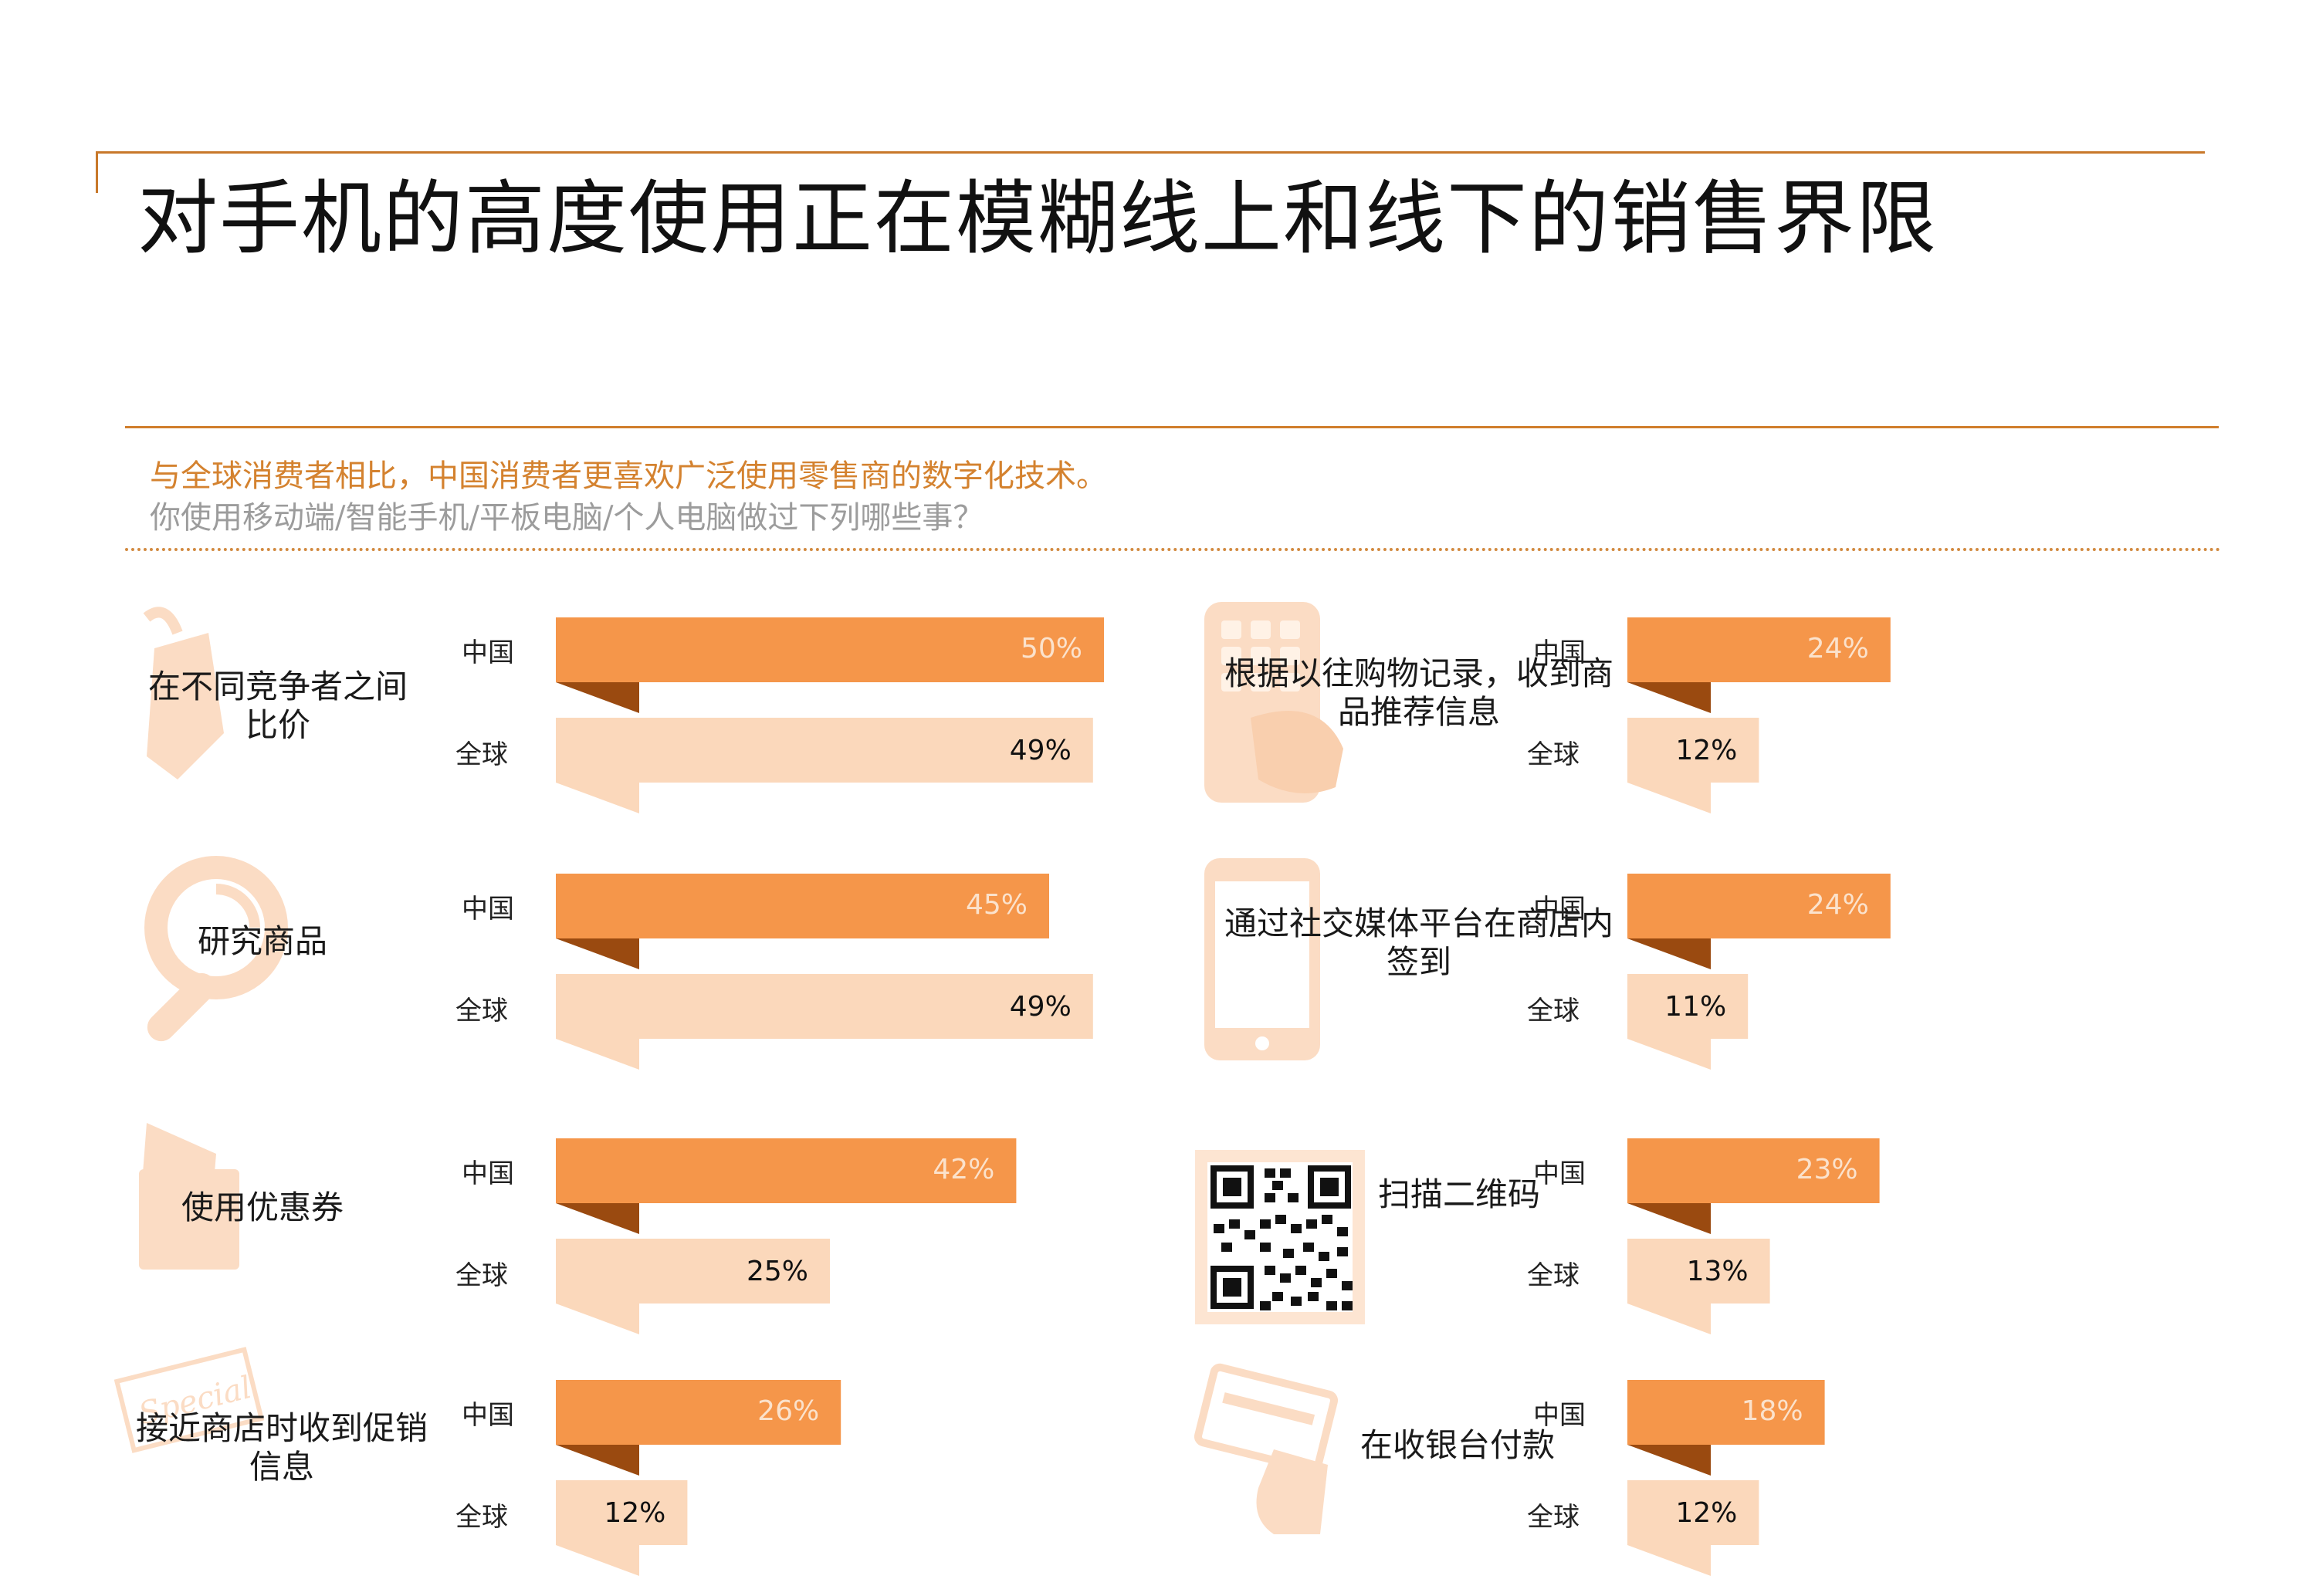 This screenshot has height=1596, width=2316. Describe the element at coordinates (1172, 427) in the screenshot. I see `subtitle-rule` at that location.